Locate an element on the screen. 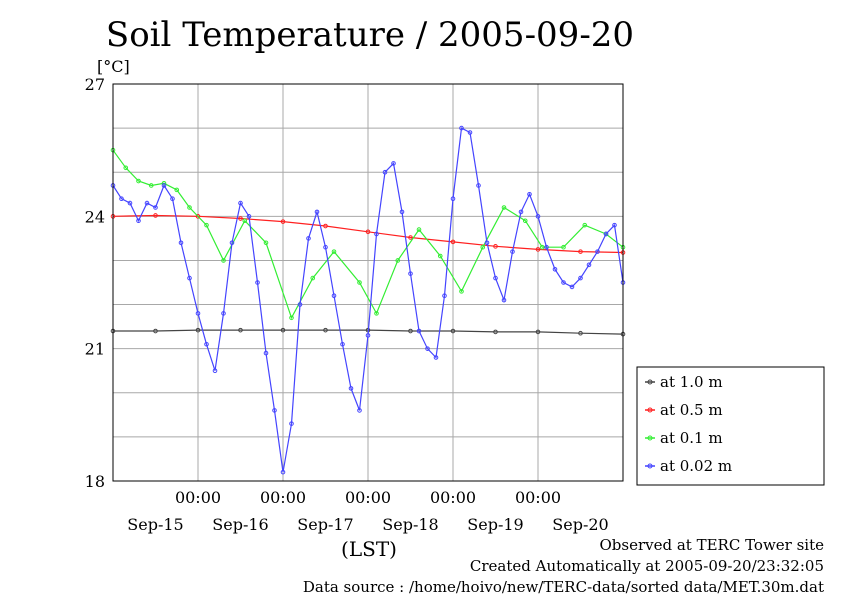 This screenshot has width=842, height=595. x-day-label: Sep-18 is located at coordinates (410, 524).